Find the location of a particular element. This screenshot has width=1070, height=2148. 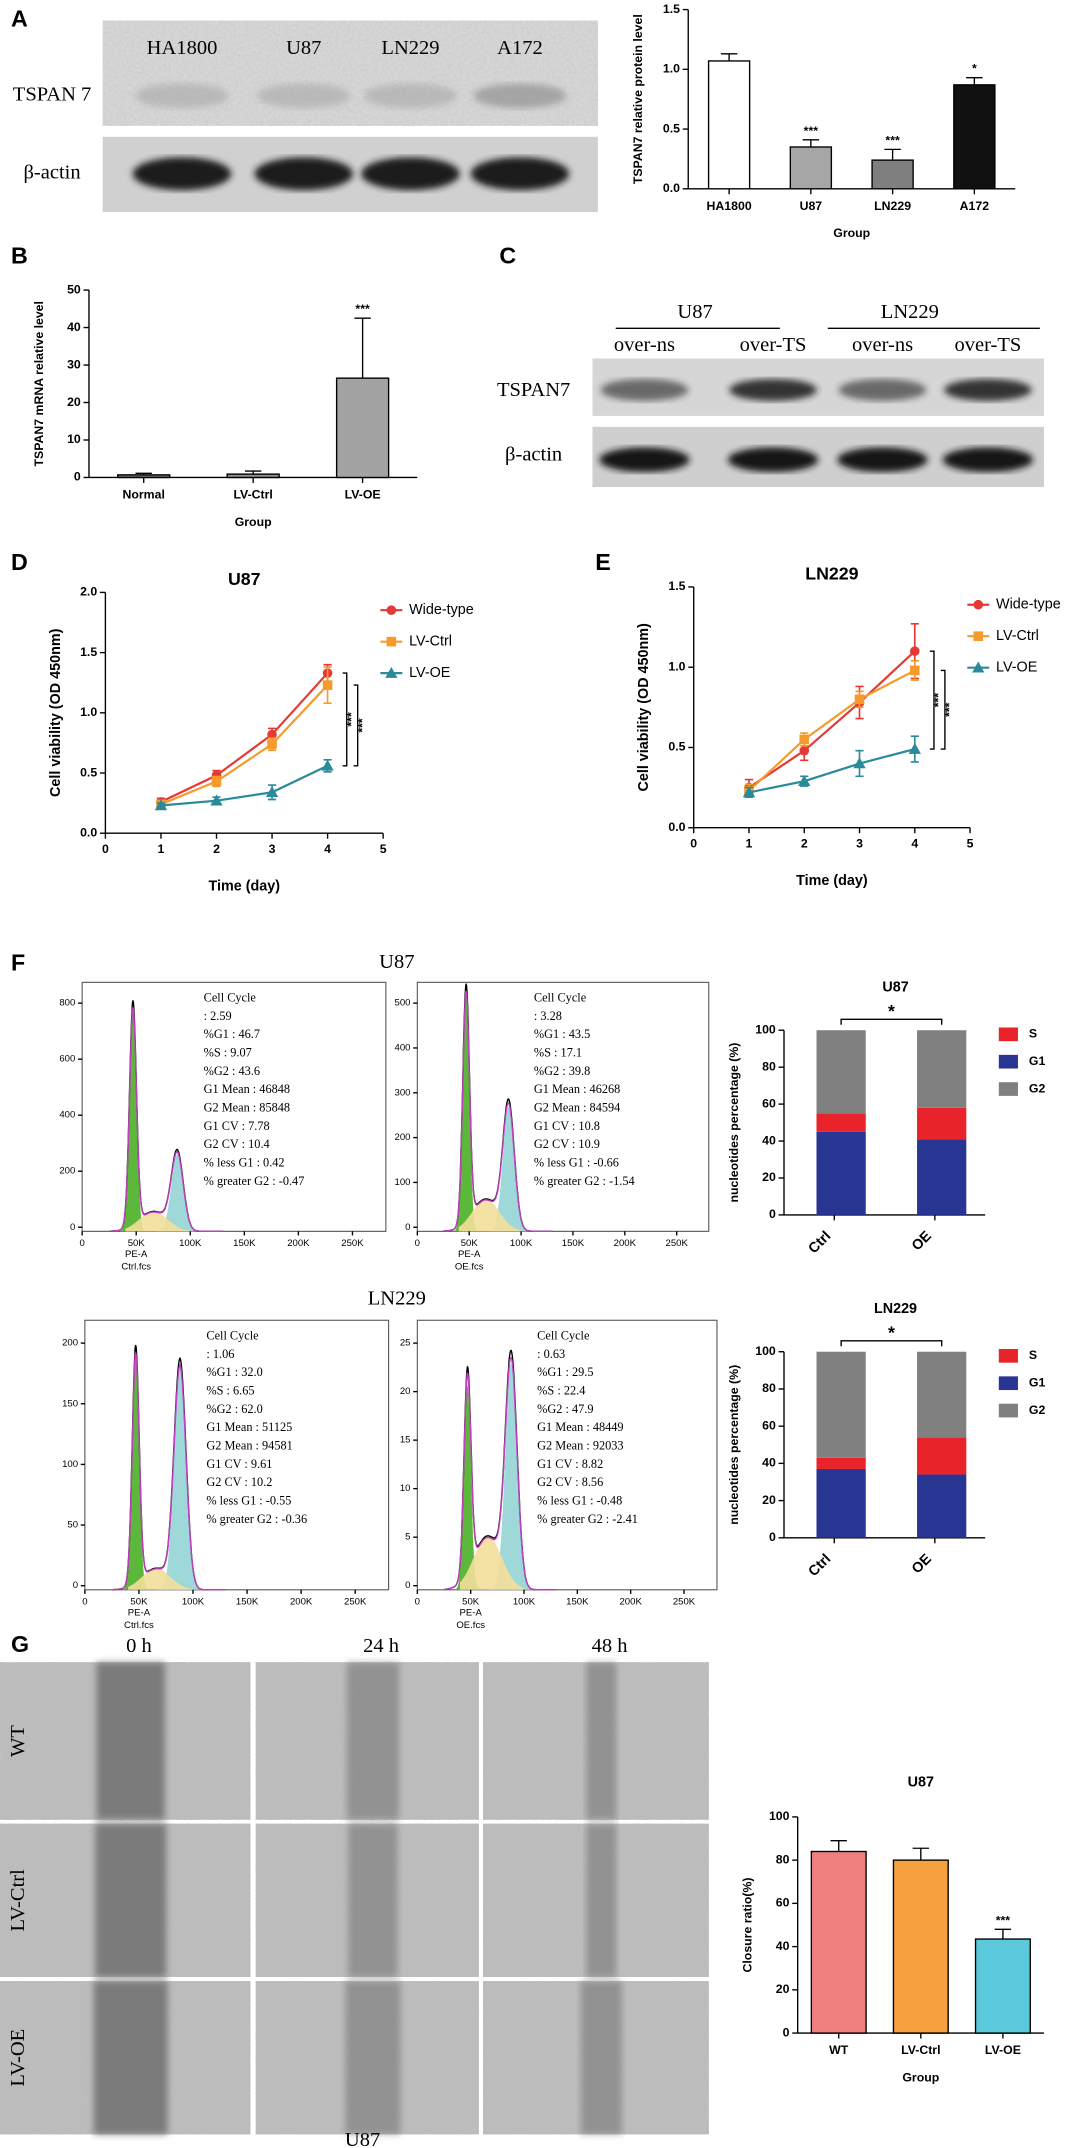

stat-line: %G2 : 43.6 is located at coordinates (232, 1071).